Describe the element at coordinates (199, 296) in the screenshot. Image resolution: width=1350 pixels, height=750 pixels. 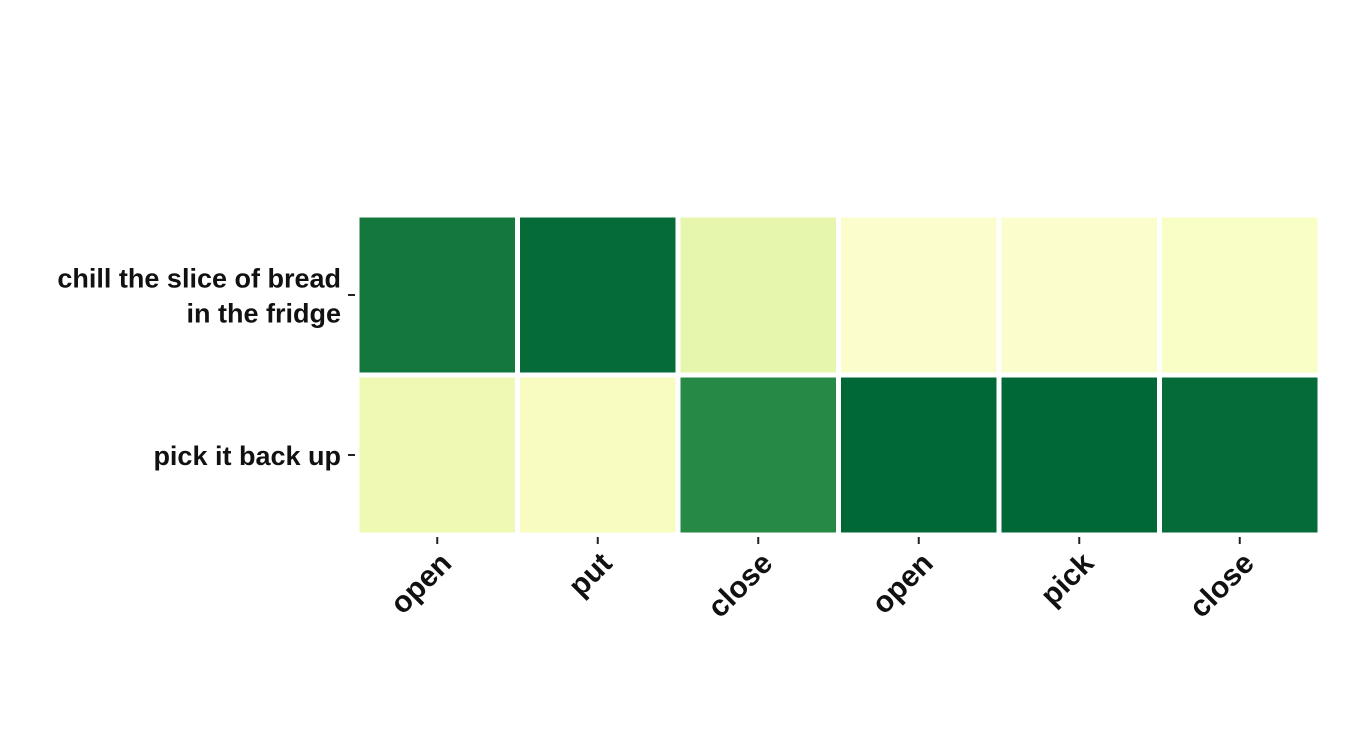
I see `y-tick-label-0: chill the slice of bread in the fridge` at that location.